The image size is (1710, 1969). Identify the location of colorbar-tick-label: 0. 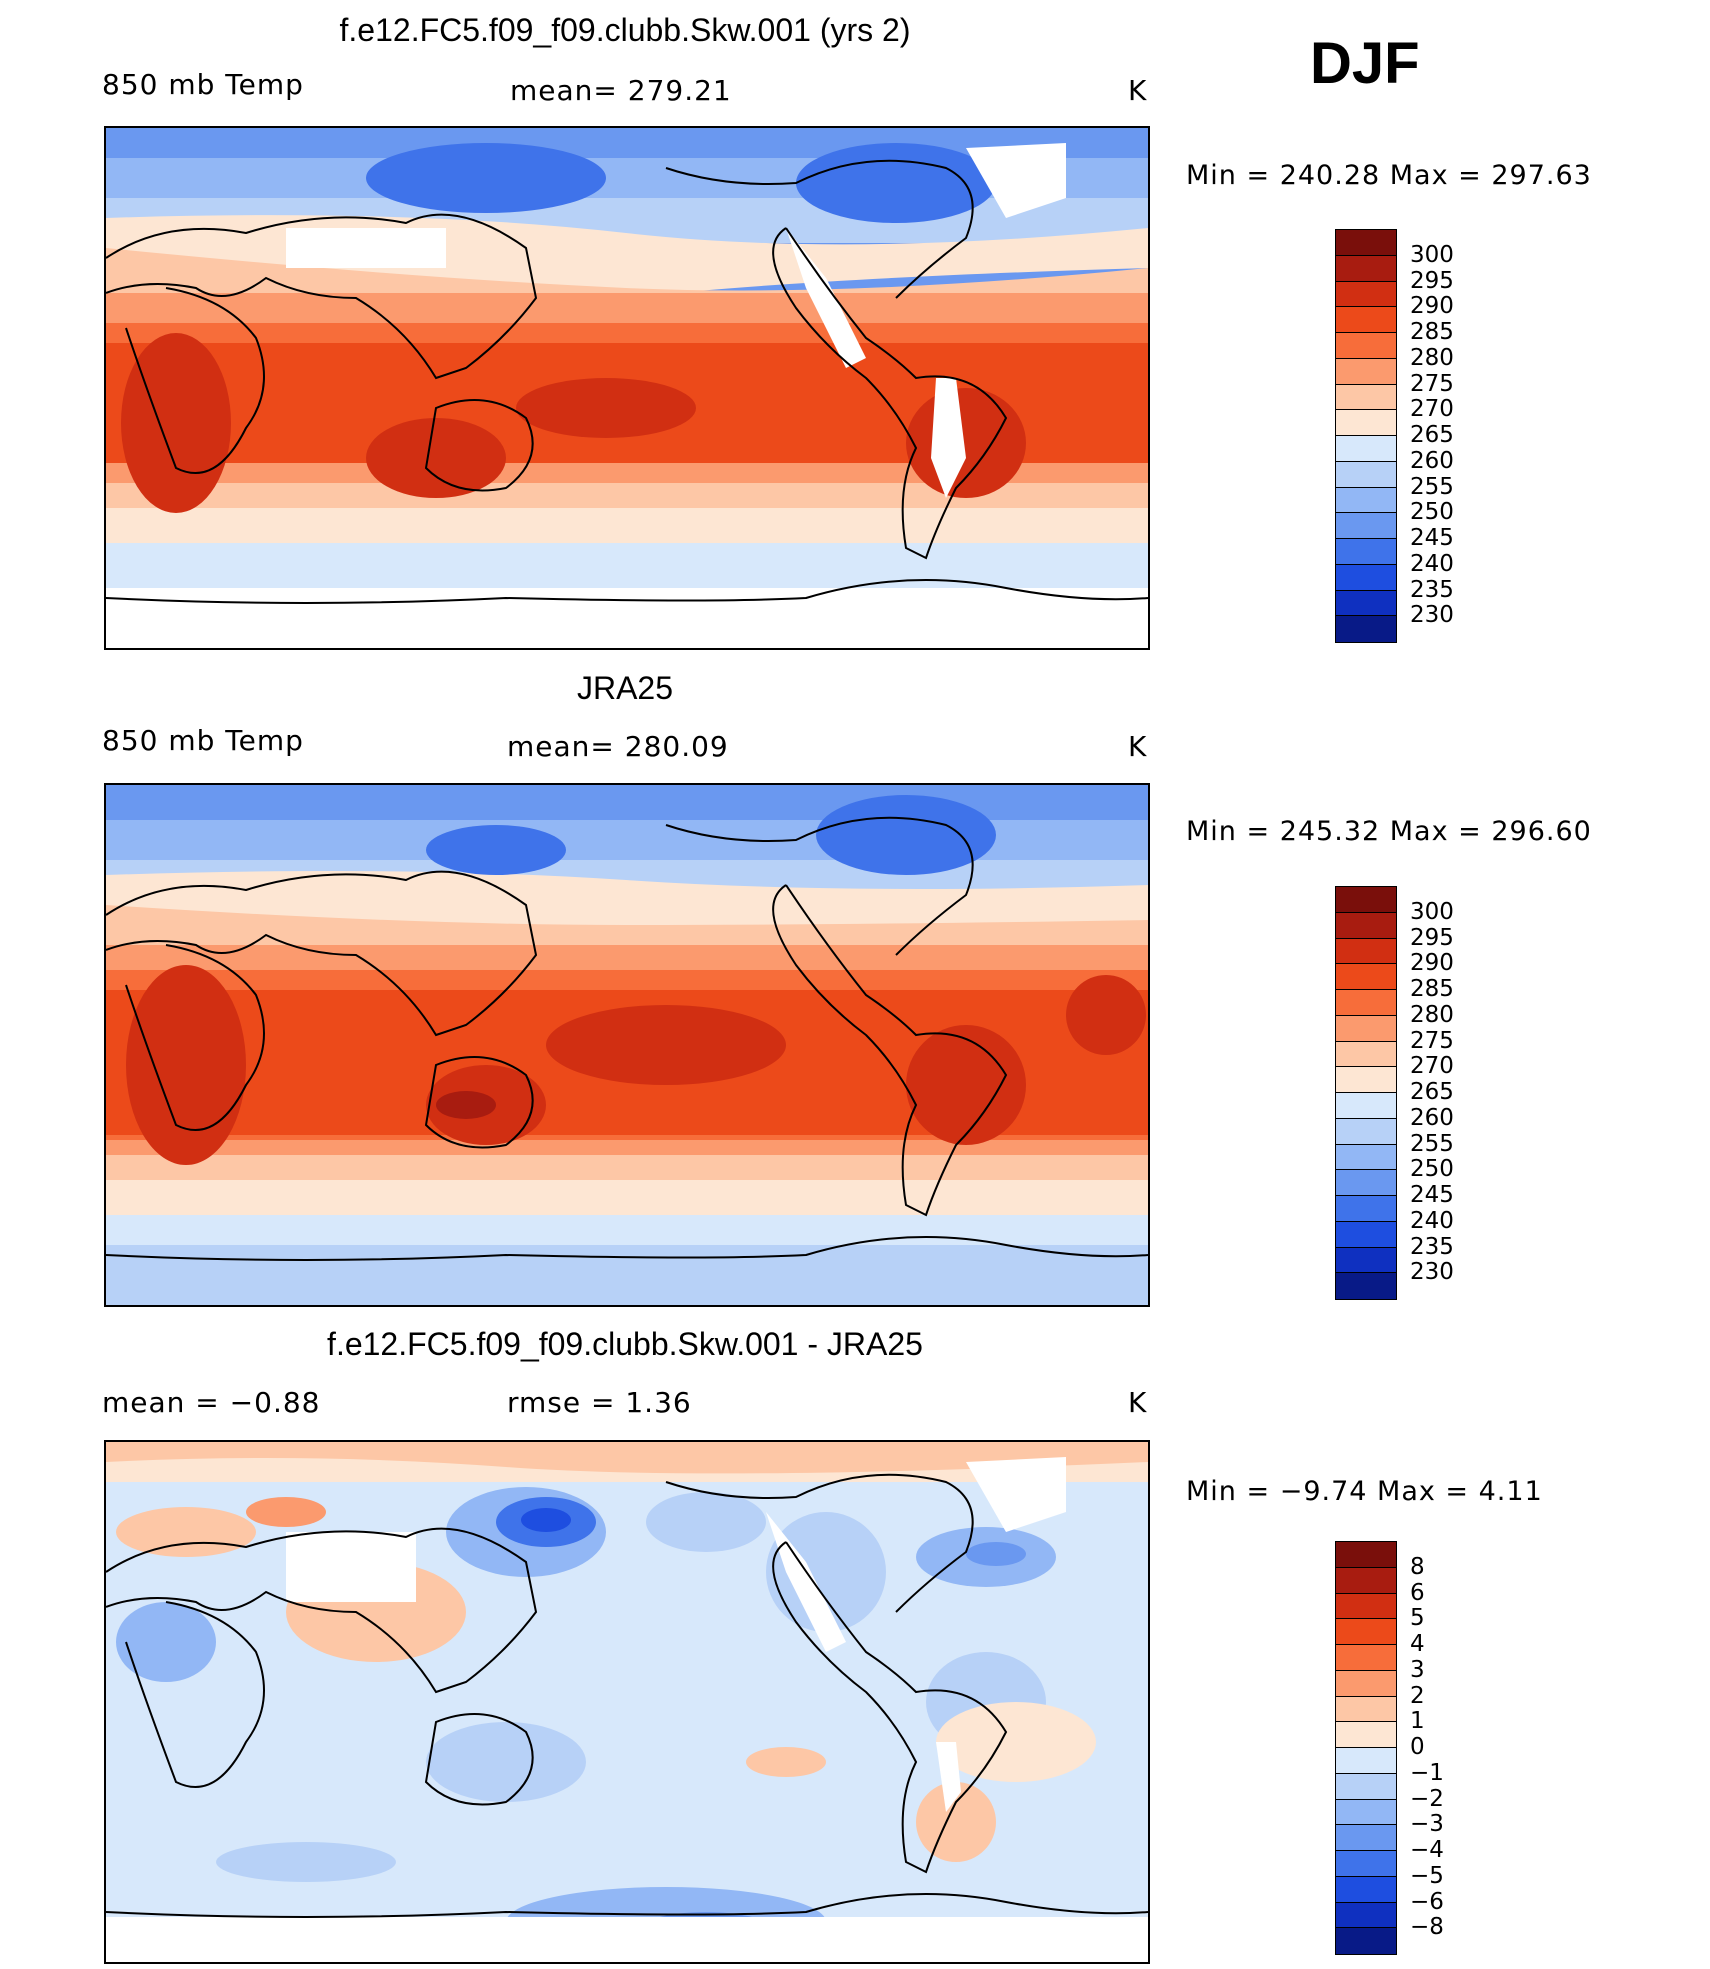
(1417, 1747).